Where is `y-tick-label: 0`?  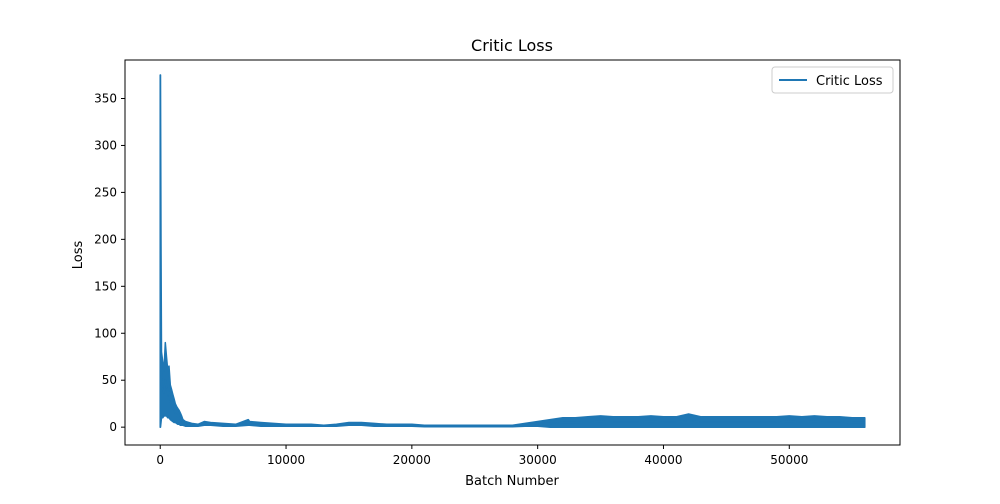 y-tick-label: 0 is located at coordinates (113, 427).